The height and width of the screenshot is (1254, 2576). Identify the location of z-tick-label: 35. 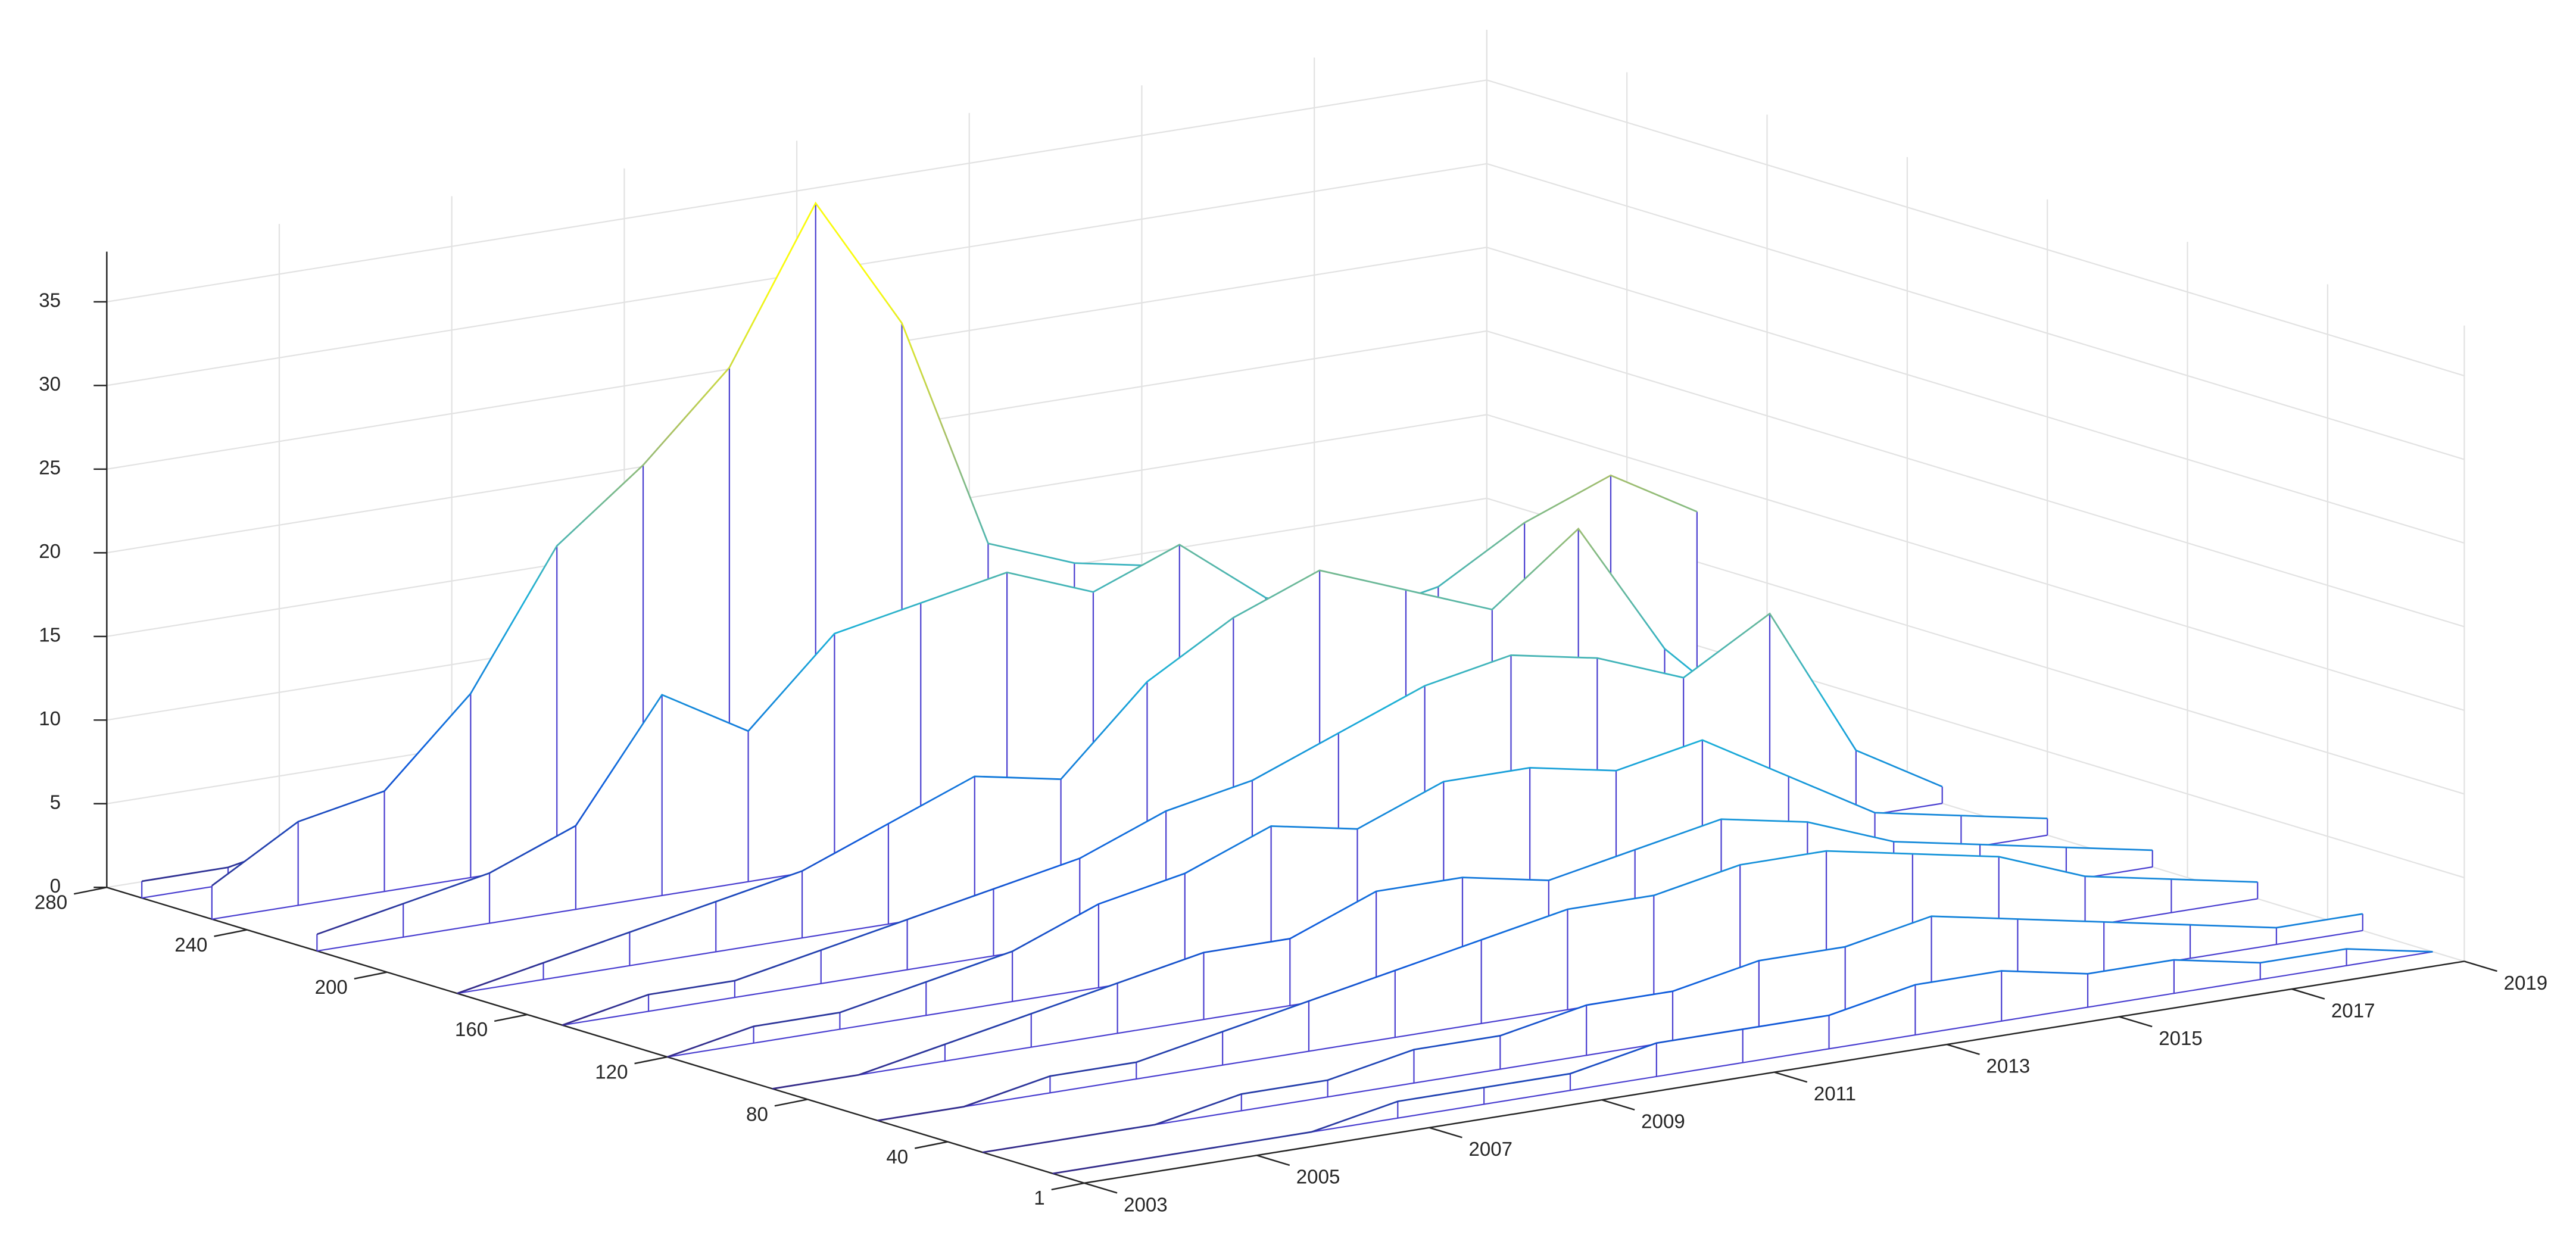
(50, 301).